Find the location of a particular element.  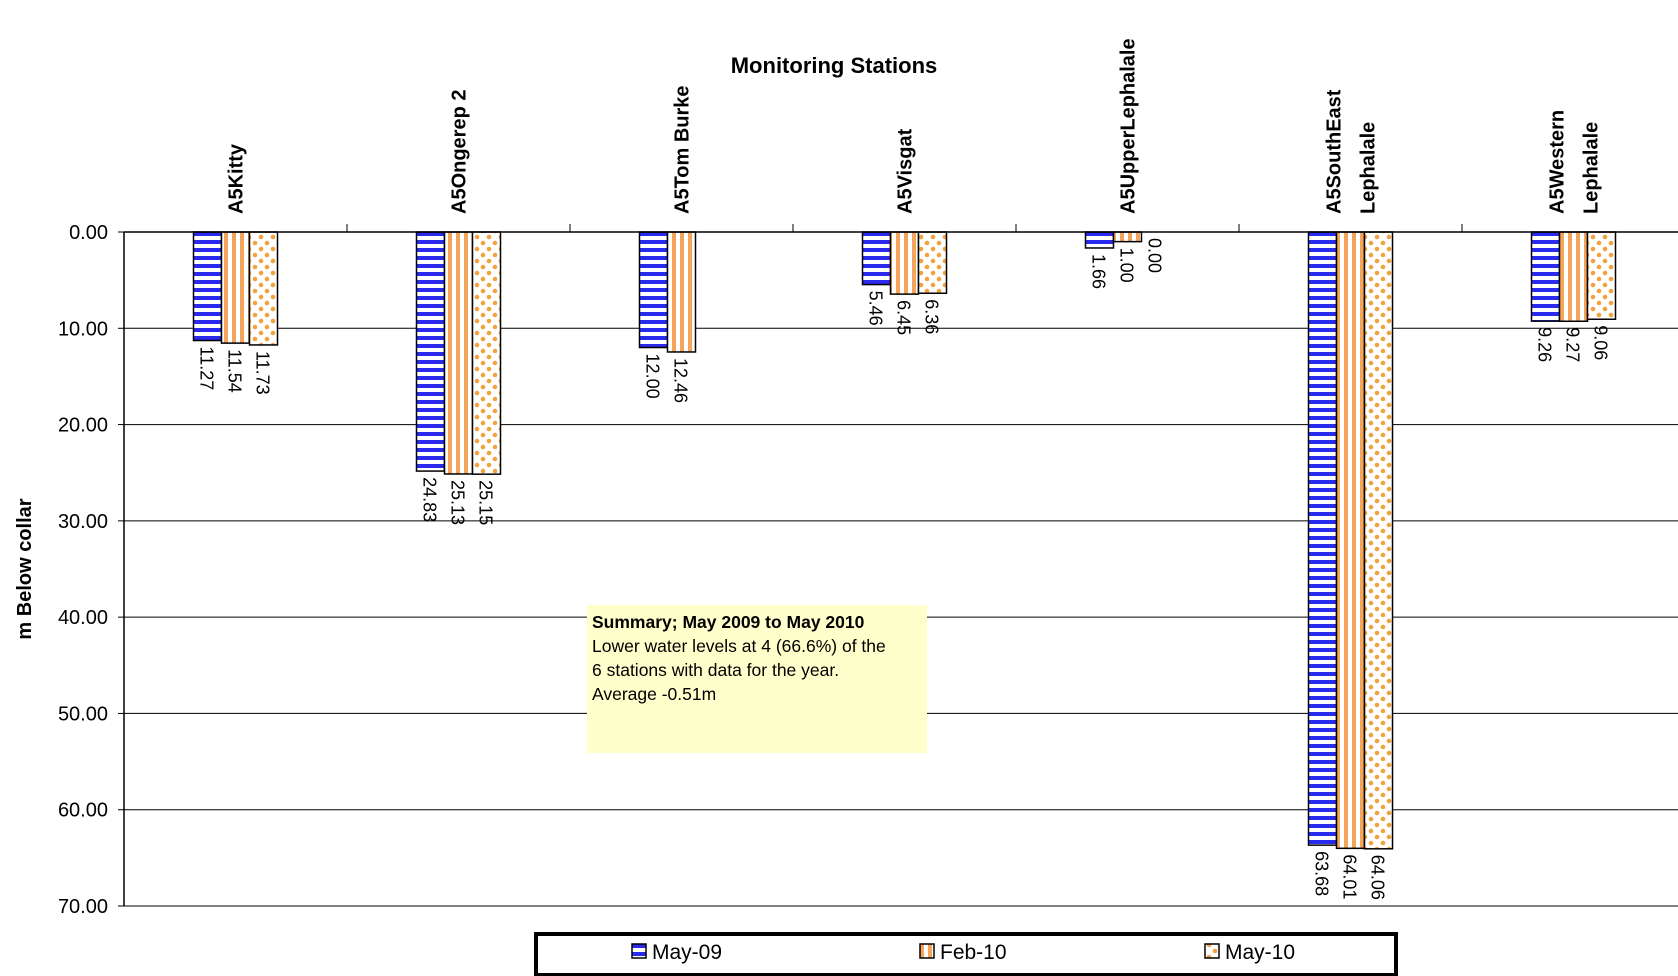

data-label: 5.46 is located at coordinates (876, 308).